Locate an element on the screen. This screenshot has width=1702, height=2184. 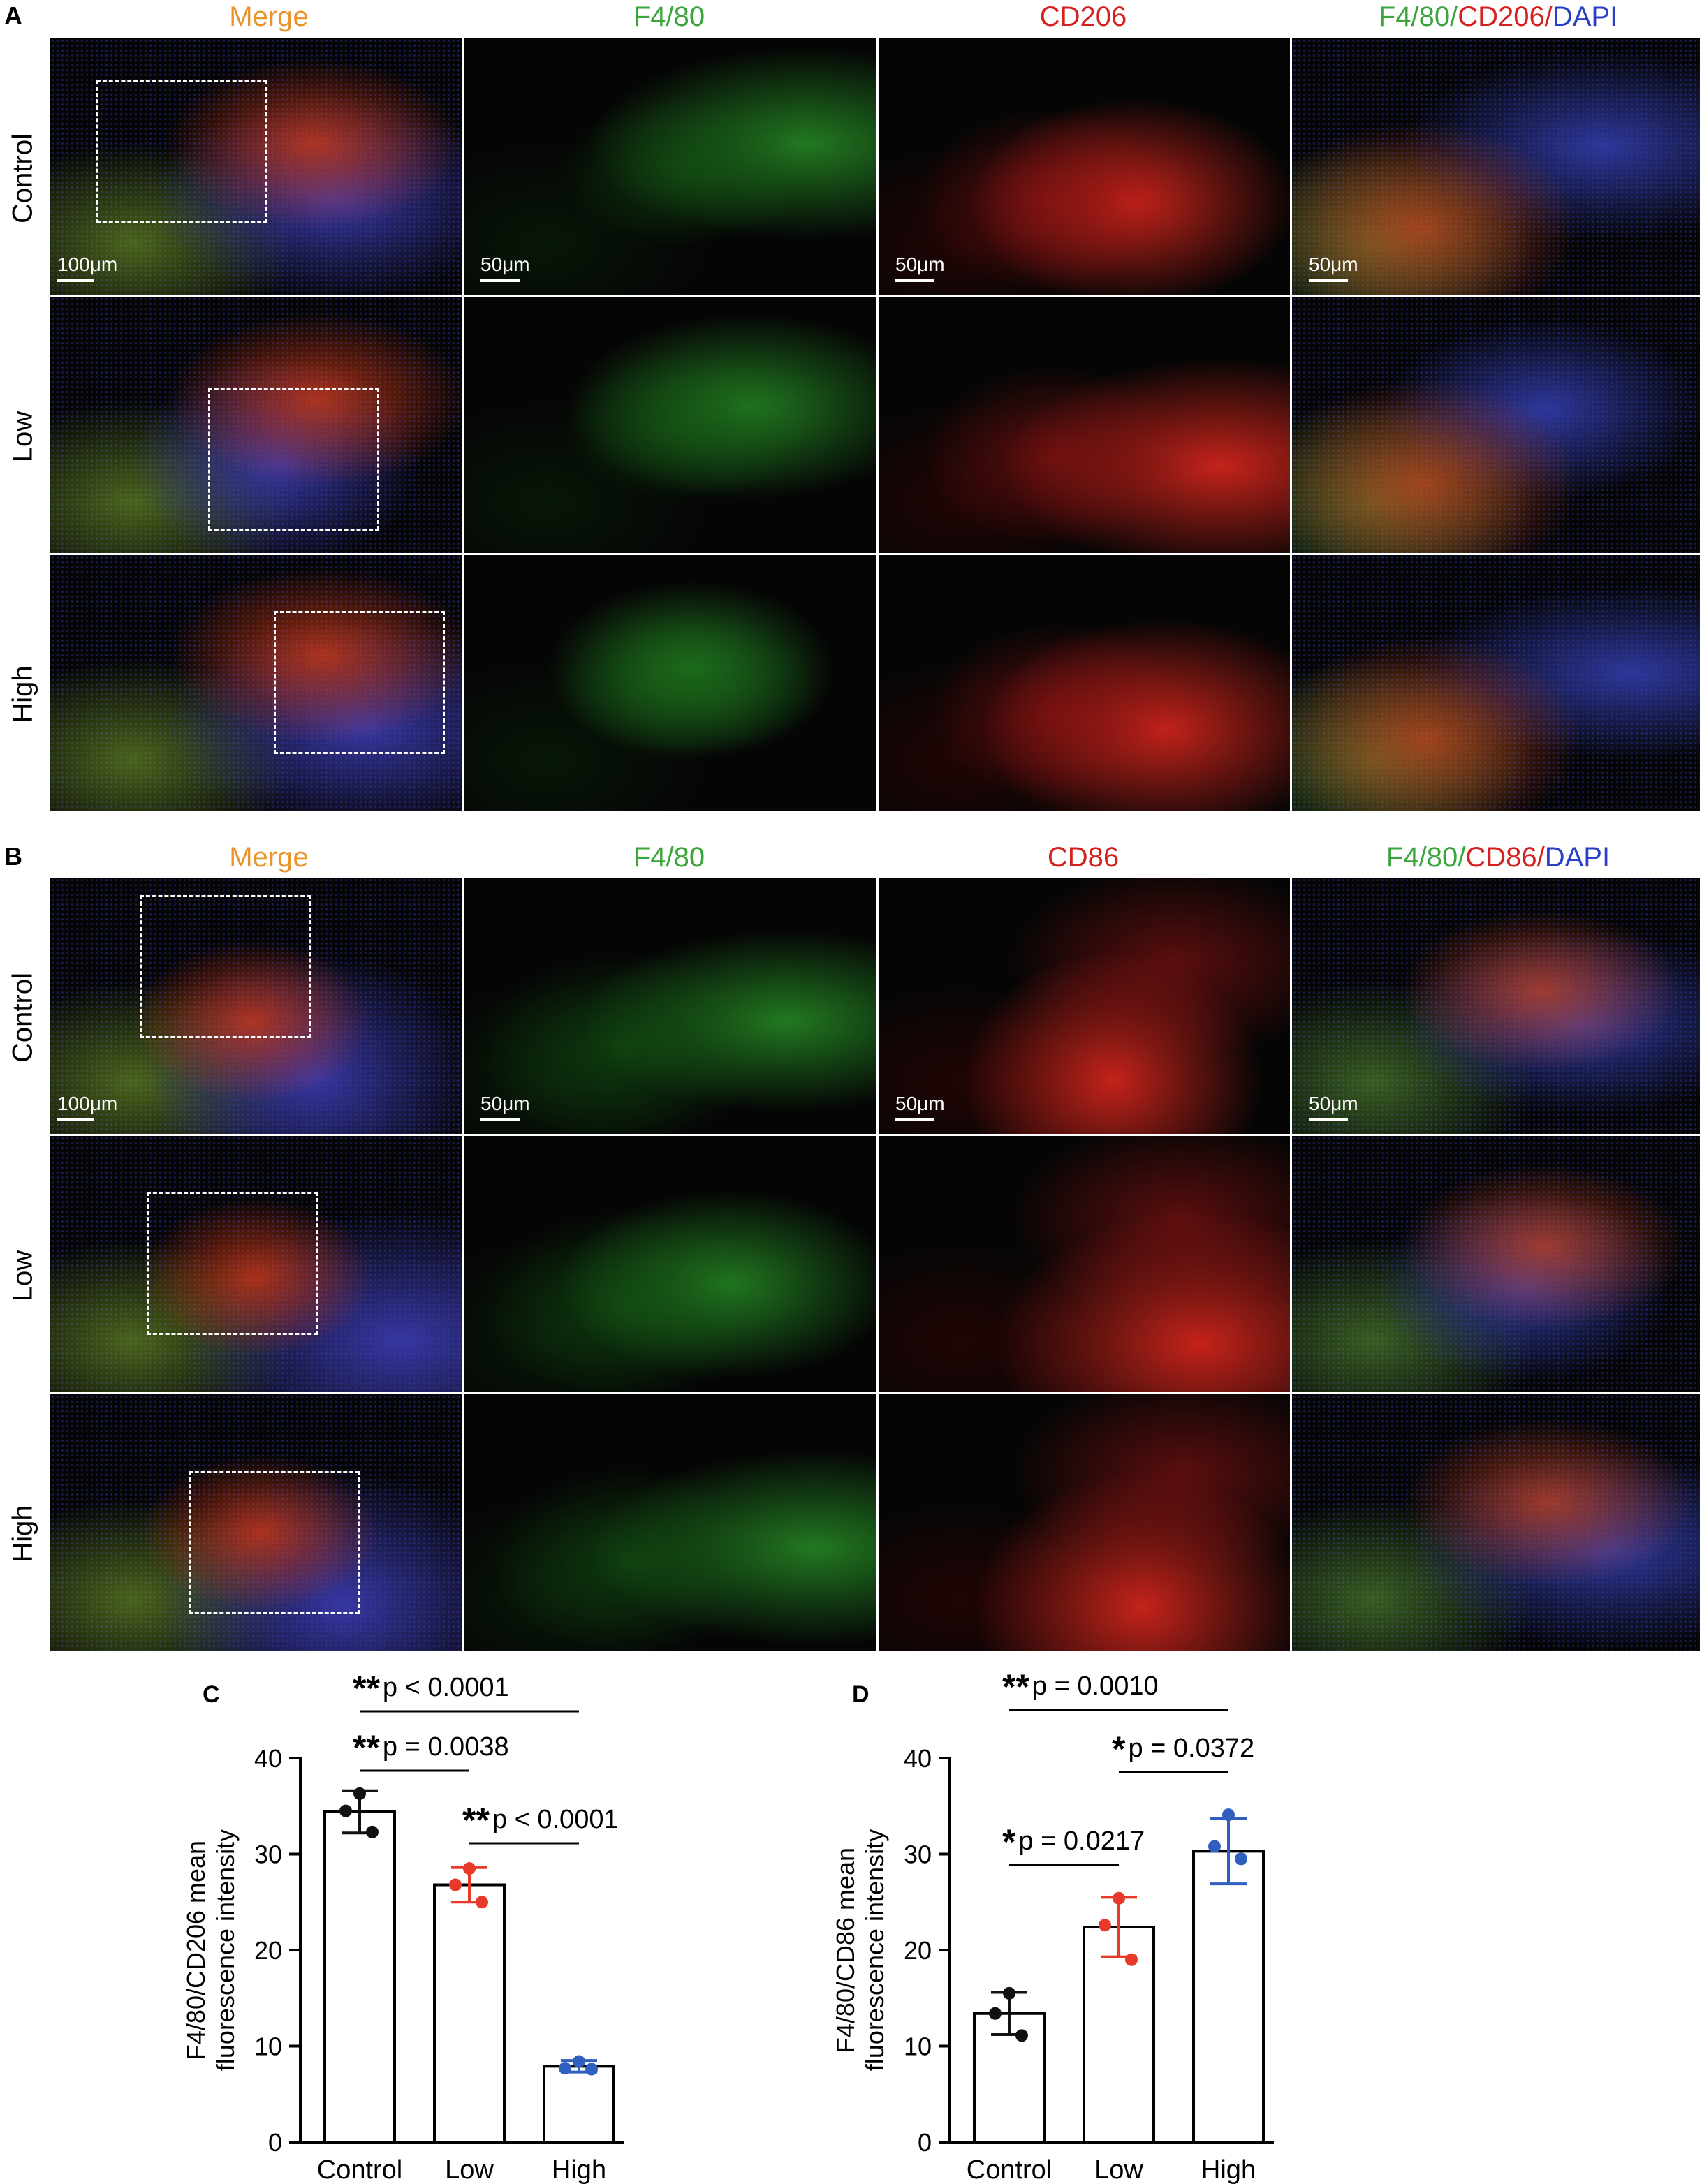
significance-p-value: p = 0.0038 is located at coordinates (446, 1747).